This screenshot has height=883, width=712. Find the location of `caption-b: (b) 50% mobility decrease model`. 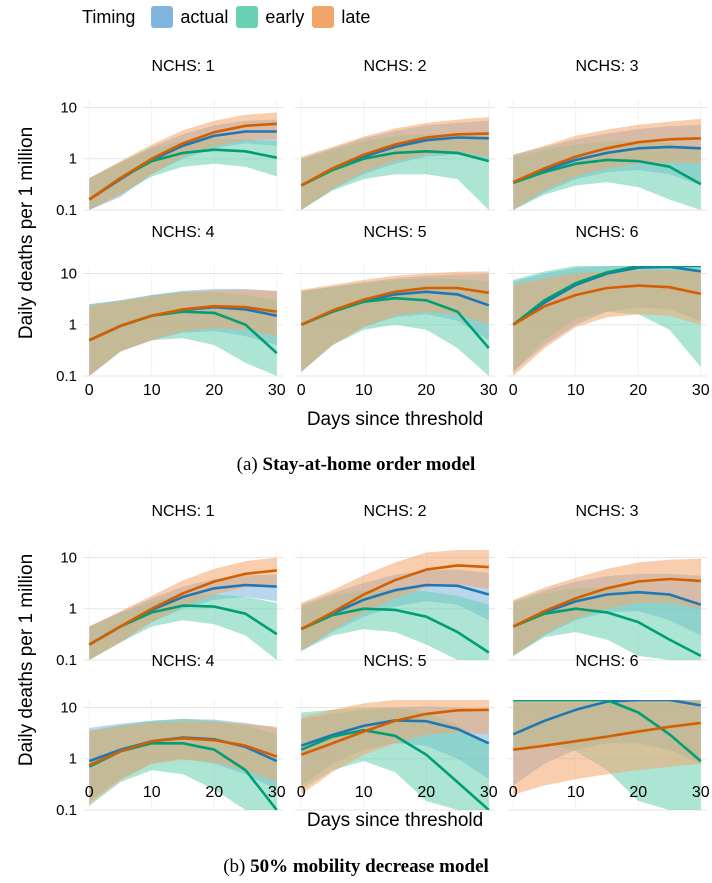

caption-b: (b) 50% mobility decrease model is located at coordinates (356, 867).